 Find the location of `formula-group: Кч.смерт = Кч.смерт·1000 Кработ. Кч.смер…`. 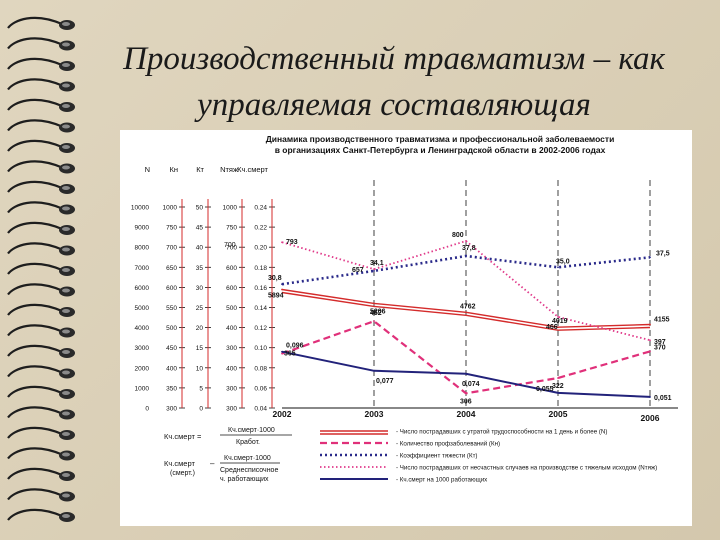

formula-group: Кч.смерт = Кч.смерт·1000 Кработ. Кч.смер… is located at coordinates (228, 455).